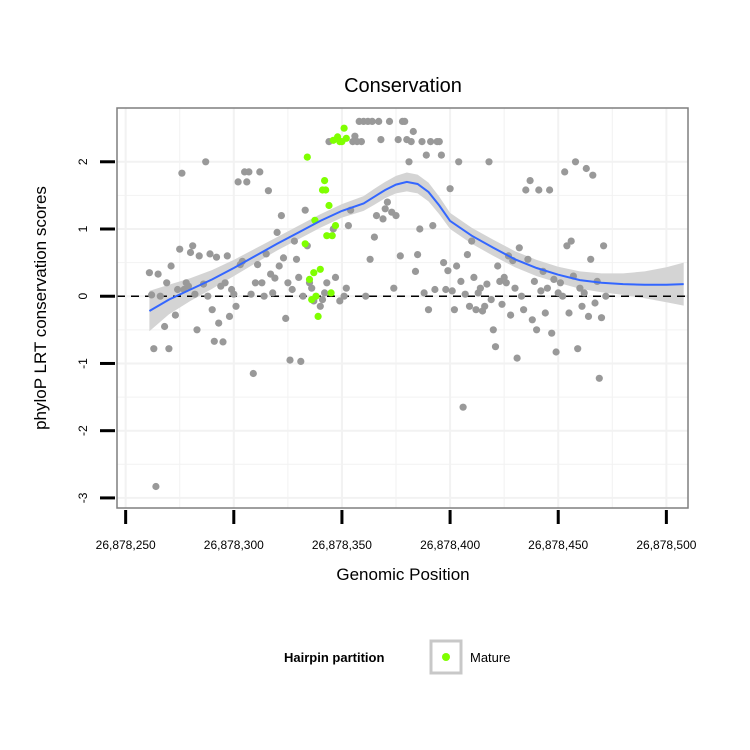 The width and height of the screenshot is (750, 750). I want to click on x-tick-label: 26,878,400, so click(450, 545).